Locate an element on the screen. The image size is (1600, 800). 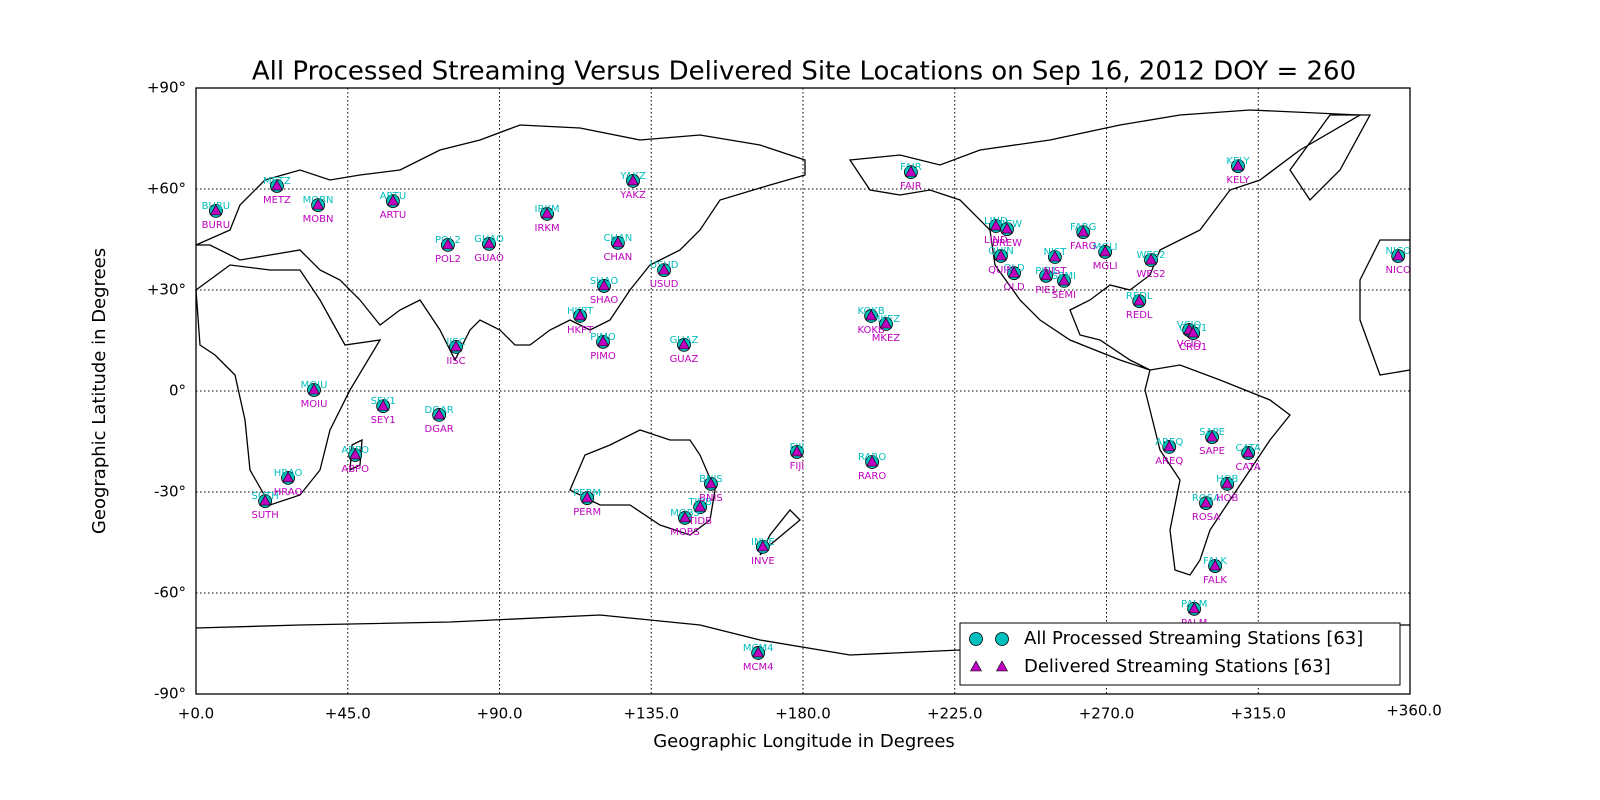
x-tick-label: +225.0 is located at coordinates (955, 714).